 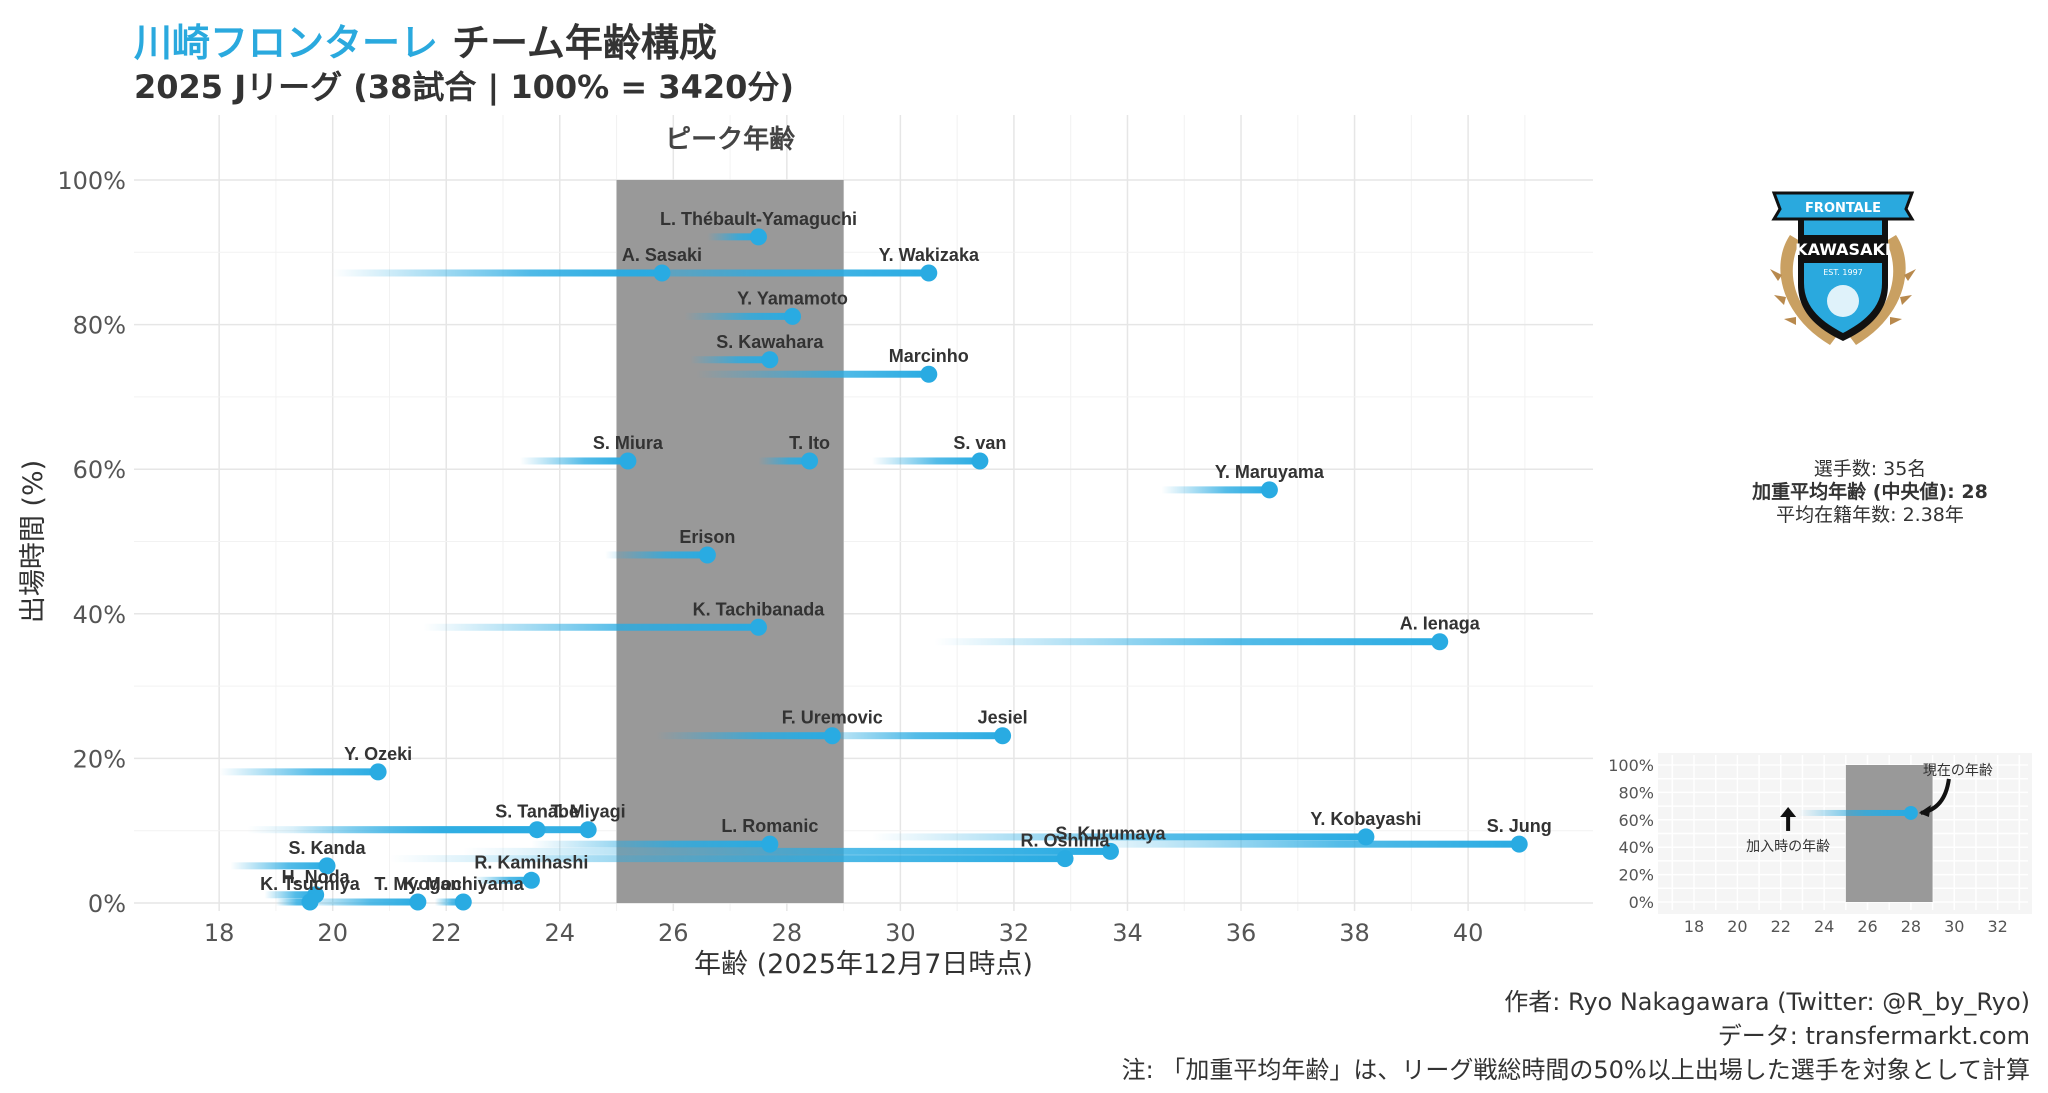 What do you see at coordinates (1781, 926) in the screenshot?
I see `legend-x-tick: 22` at bounding box center [1781, 926].